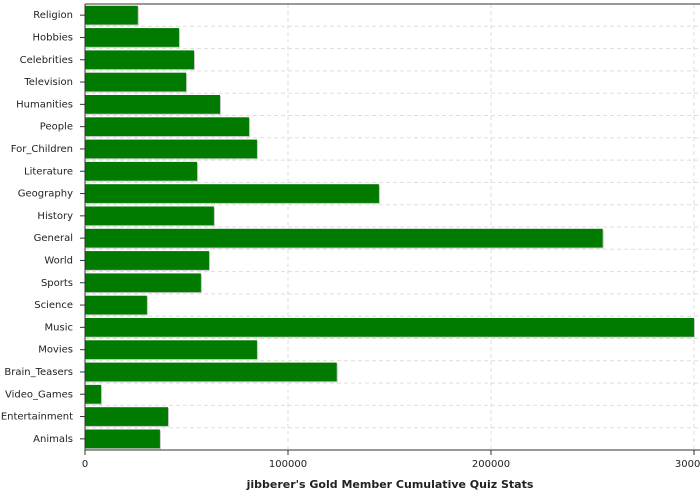 The image size is (700, 500). What do you see at coordinates (53, 305) in the screenshot?
I see `y-tick-label: Science` at bounding box center [53, 305].